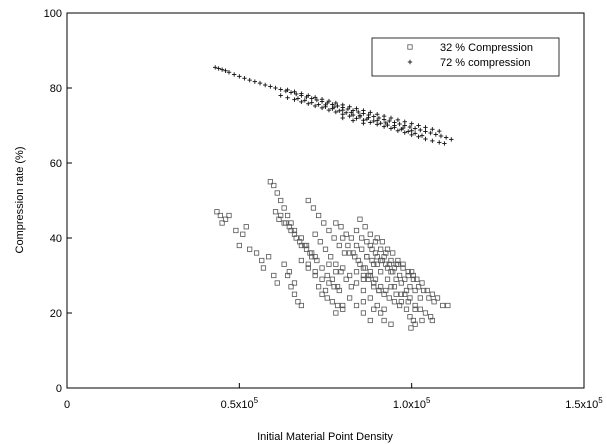  Describe the element at coordinates (486, 48) in the screenshot. I see `legend-label: 32 % Compression` at that location.